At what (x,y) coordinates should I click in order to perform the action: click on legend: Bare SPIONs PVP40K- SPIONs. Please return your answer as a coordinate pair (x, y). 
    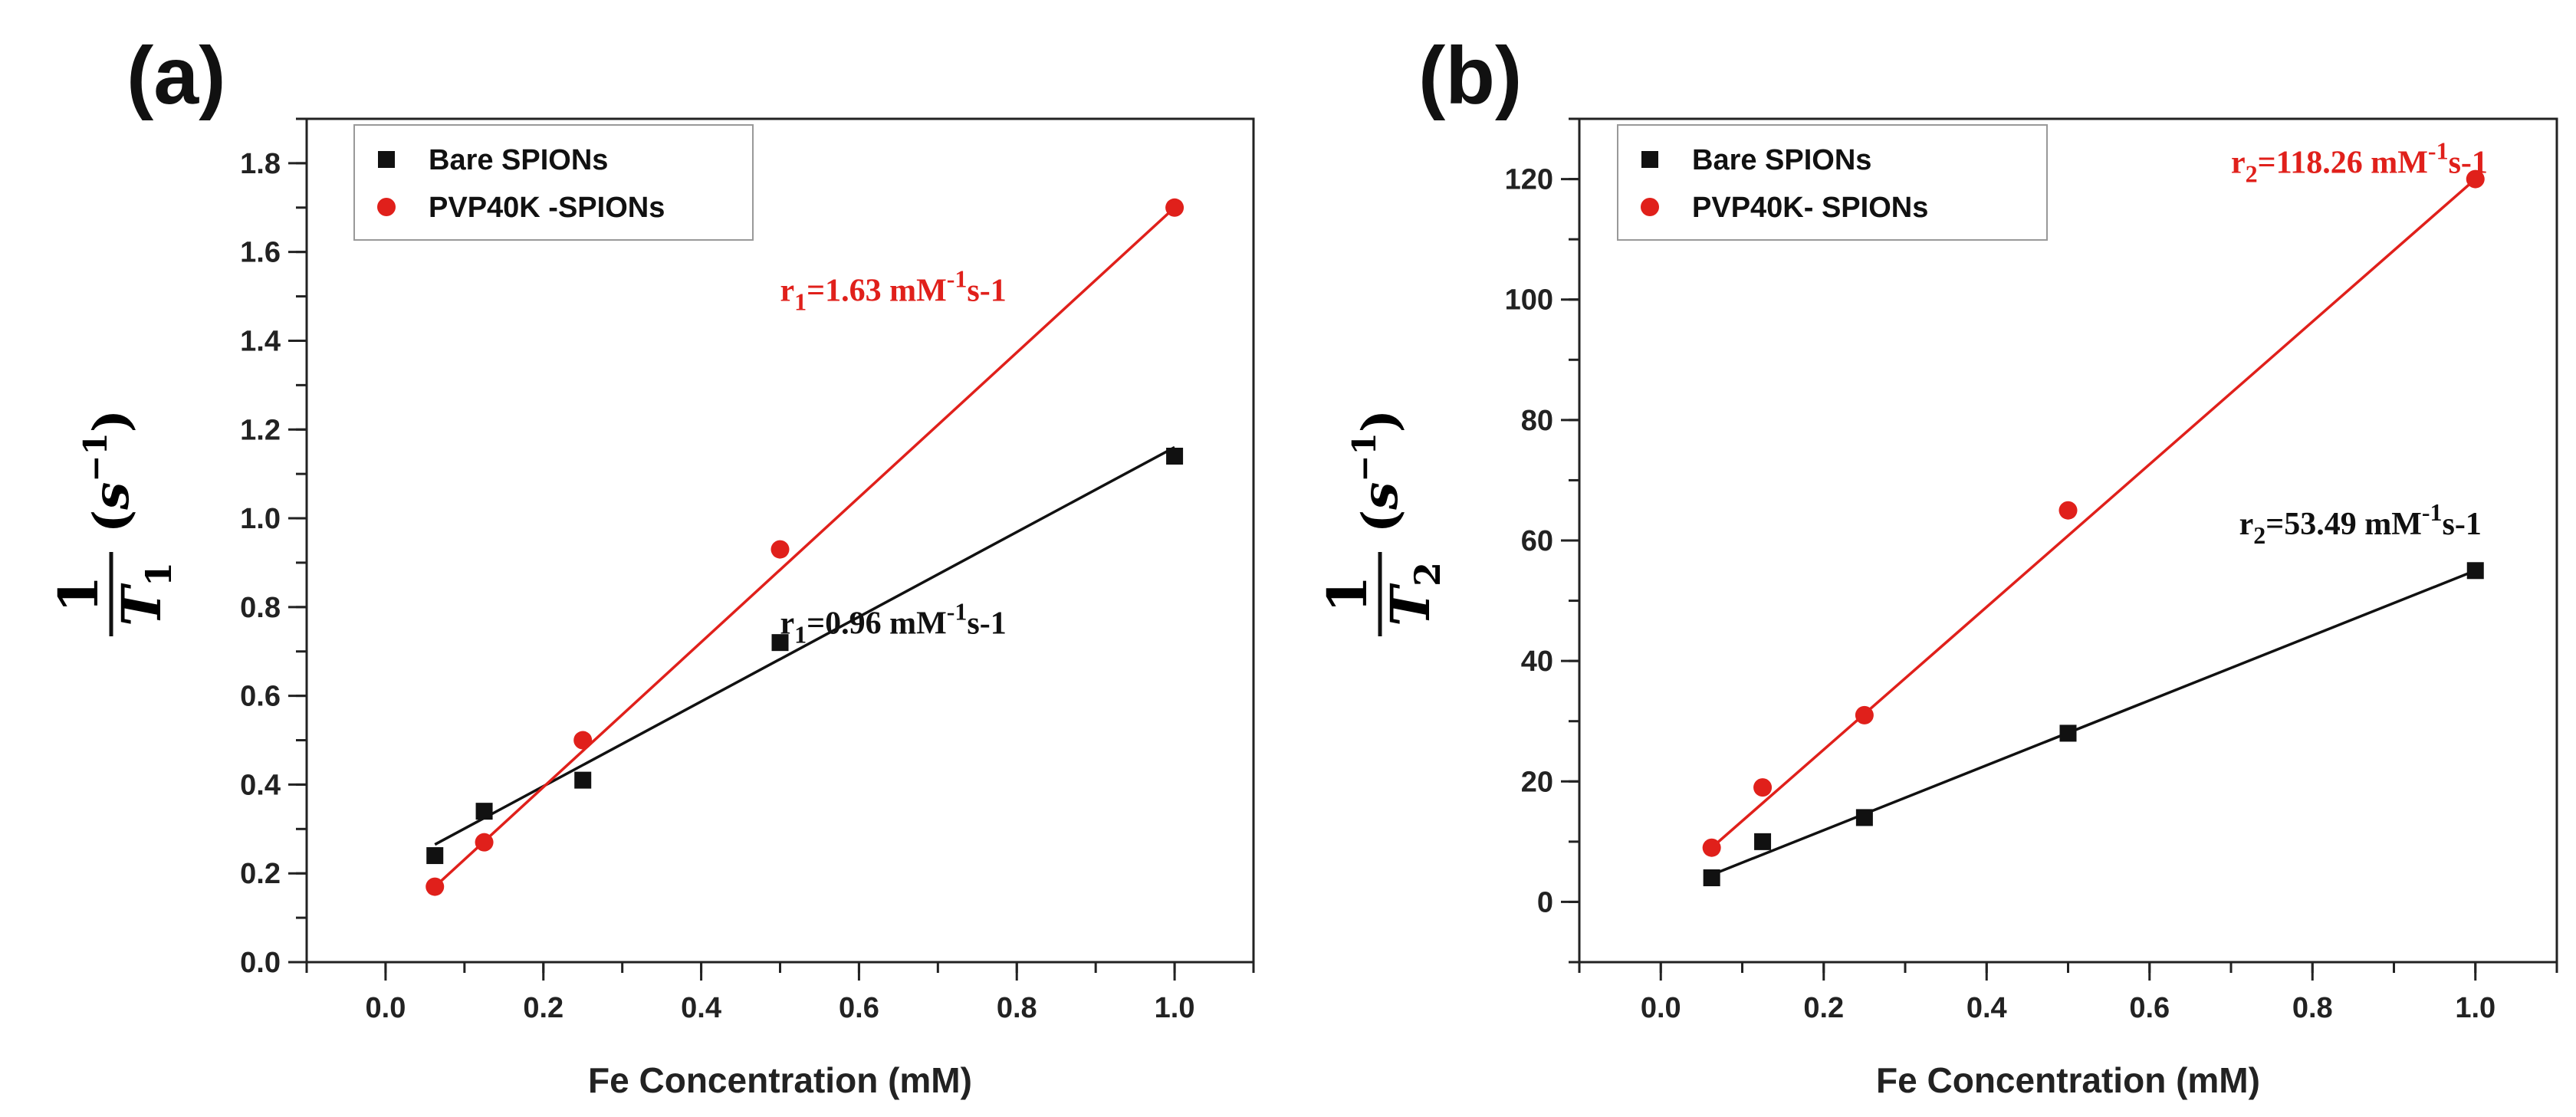
    Looking at the image, I should click on (1833, 182).